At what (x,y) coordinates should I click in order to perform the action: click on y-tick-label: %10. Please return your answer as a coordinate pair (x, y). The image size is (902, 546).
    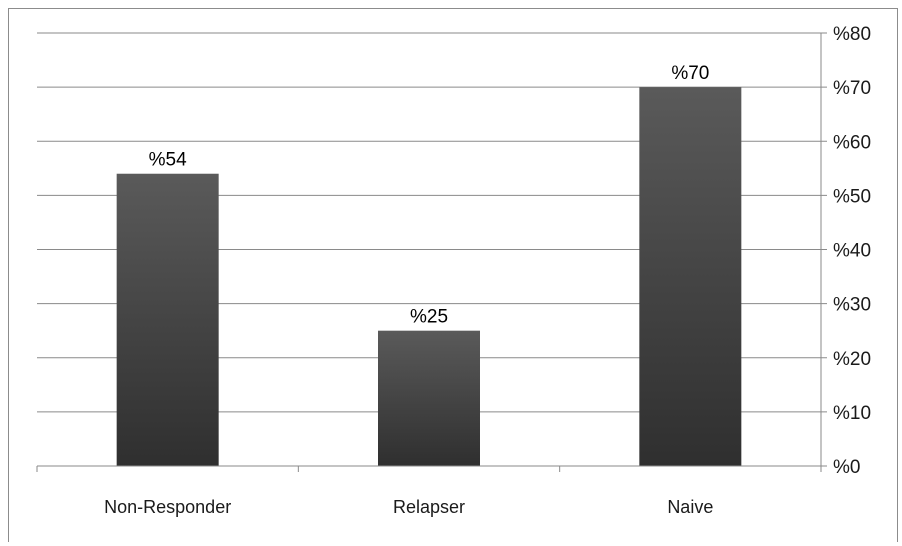
    Looking at the image, I should click on (852, 413).